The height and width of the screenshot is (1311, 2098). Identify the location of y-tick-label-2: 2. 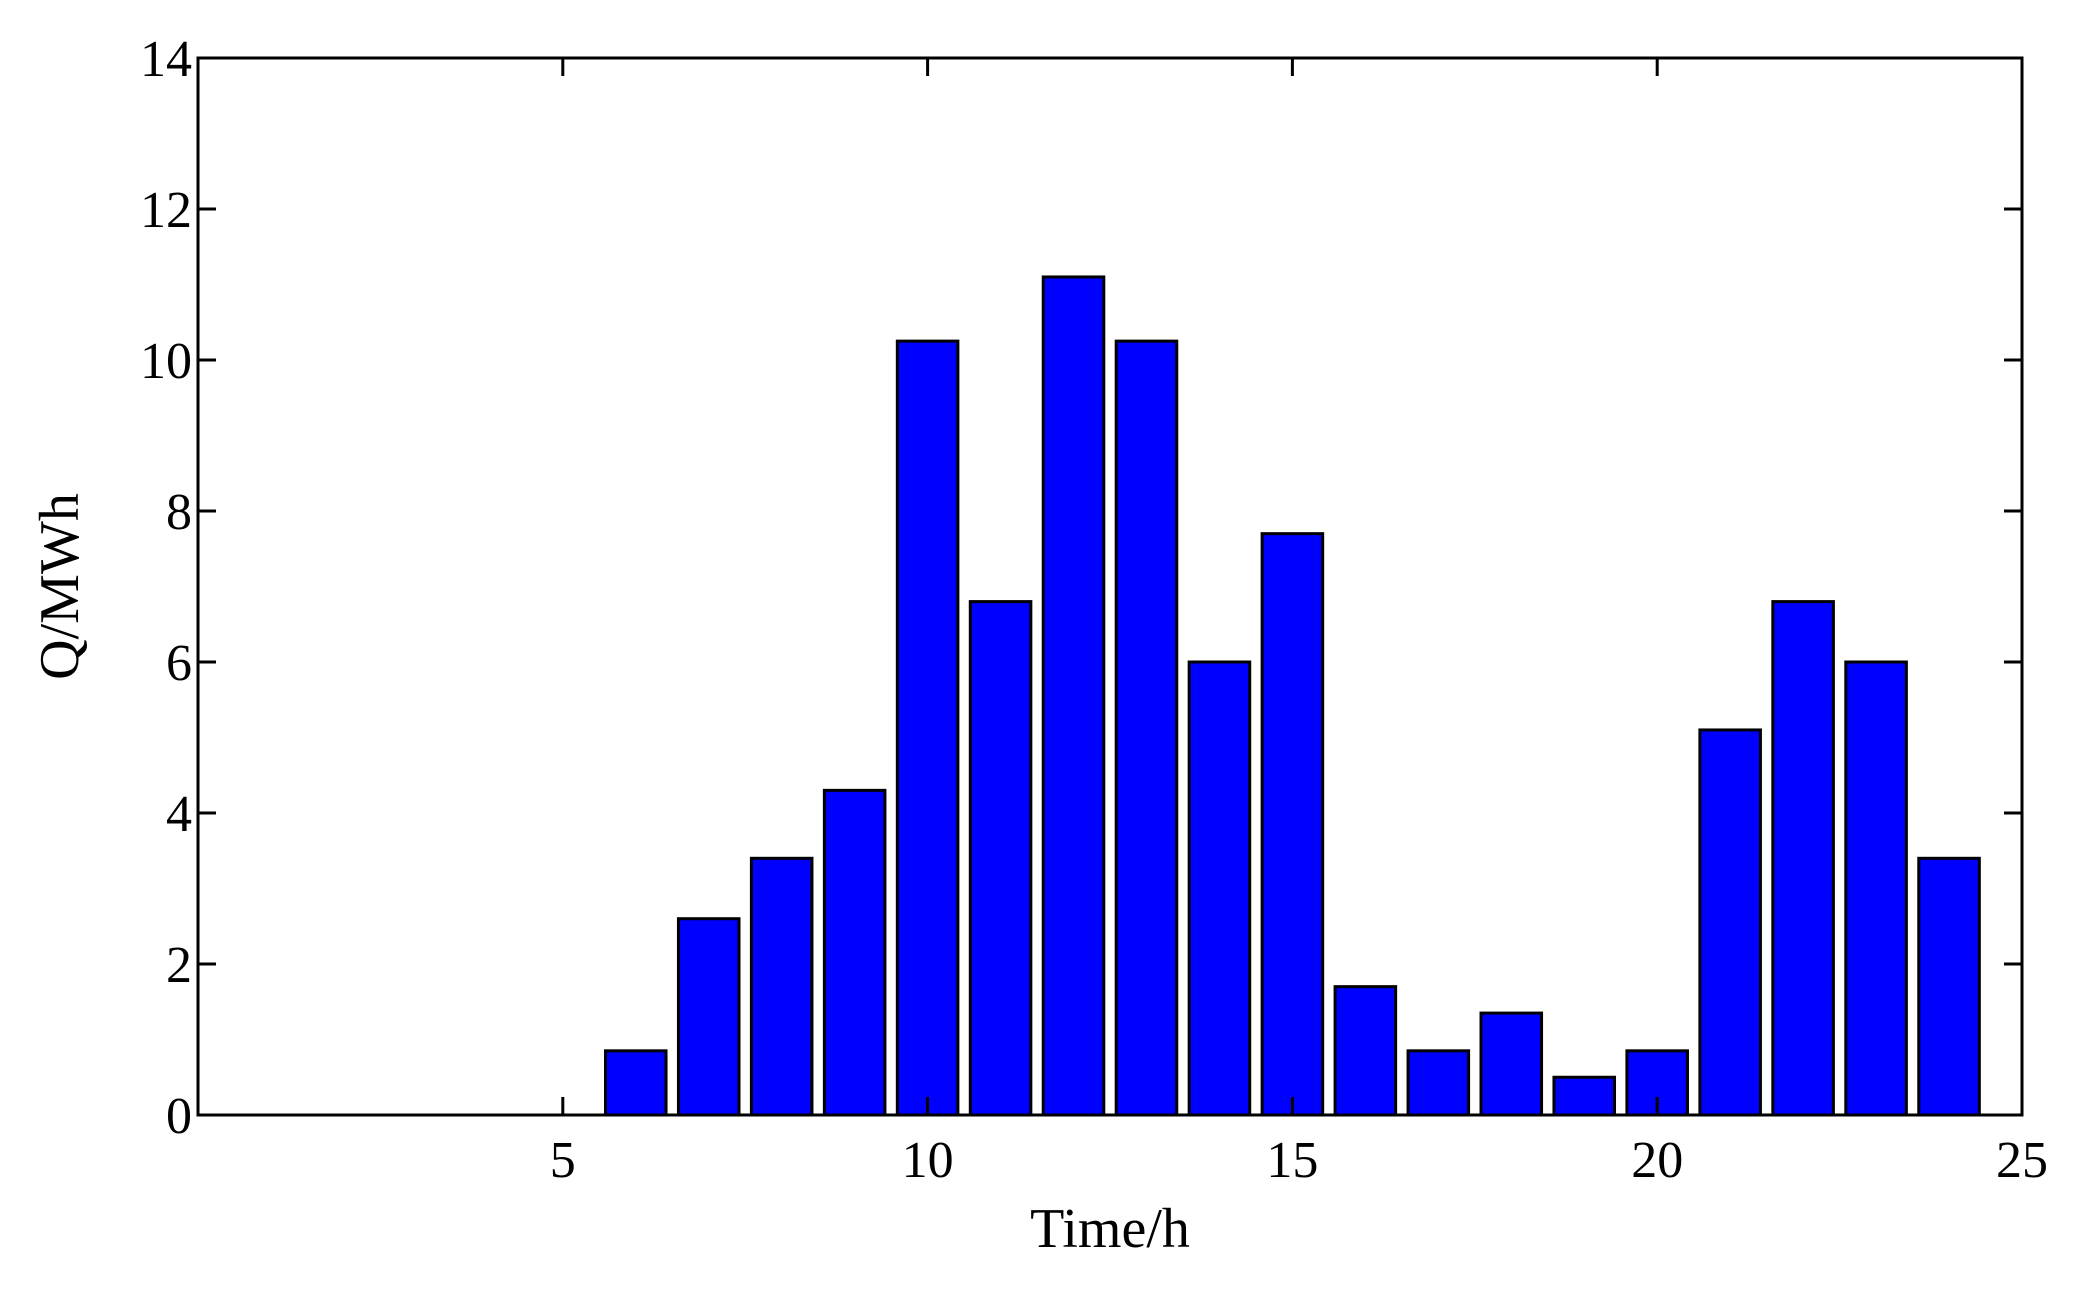
(179, 965).